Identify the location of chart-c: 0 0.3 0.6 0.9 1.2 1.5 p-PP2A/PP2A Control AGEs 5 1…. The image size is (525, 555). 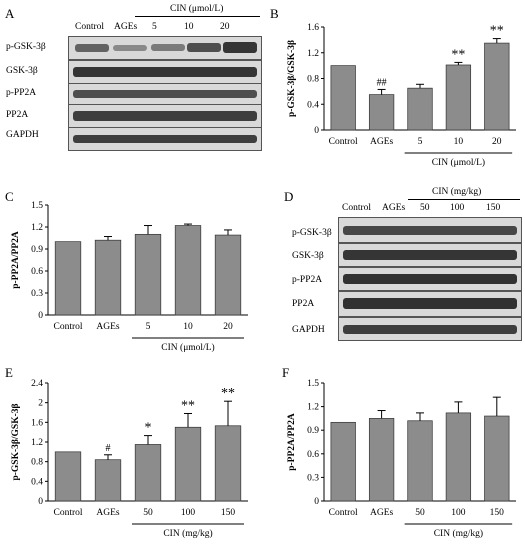
(129, 277).